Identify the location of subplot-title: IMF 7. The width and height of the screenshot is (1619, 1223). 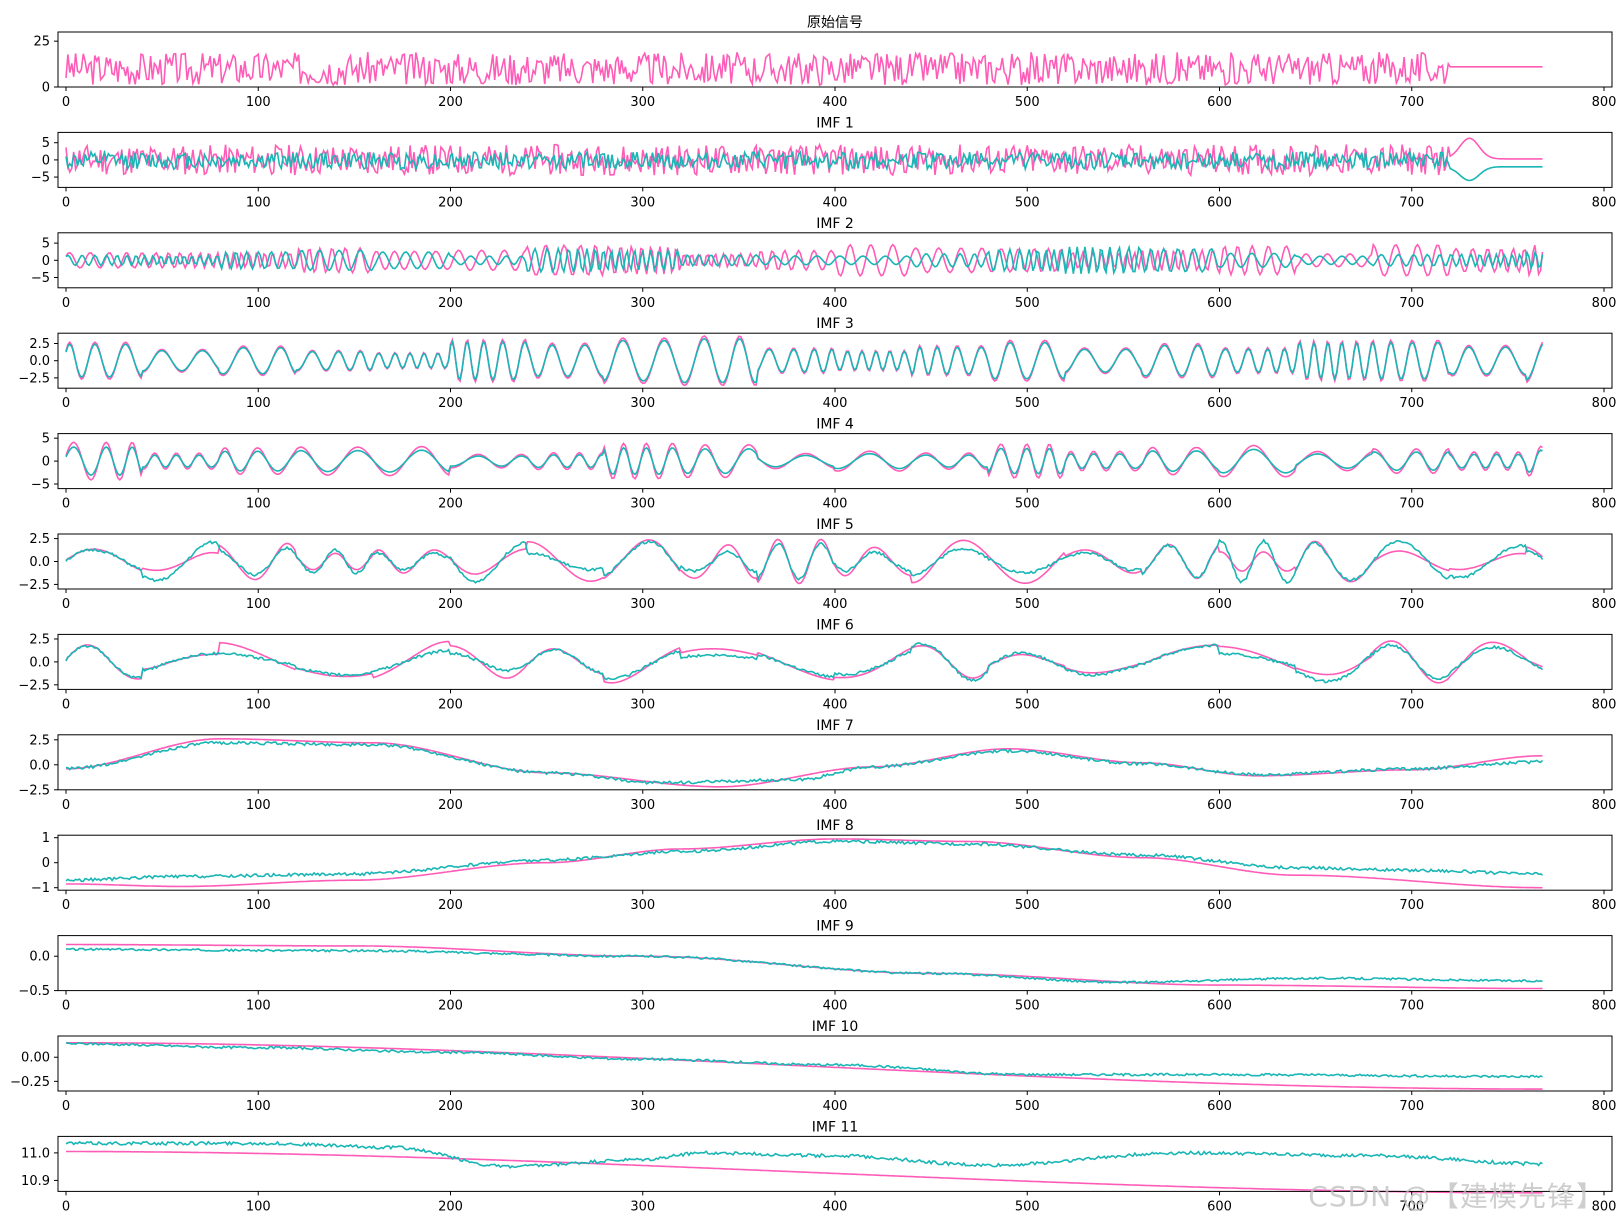
(835, 726).